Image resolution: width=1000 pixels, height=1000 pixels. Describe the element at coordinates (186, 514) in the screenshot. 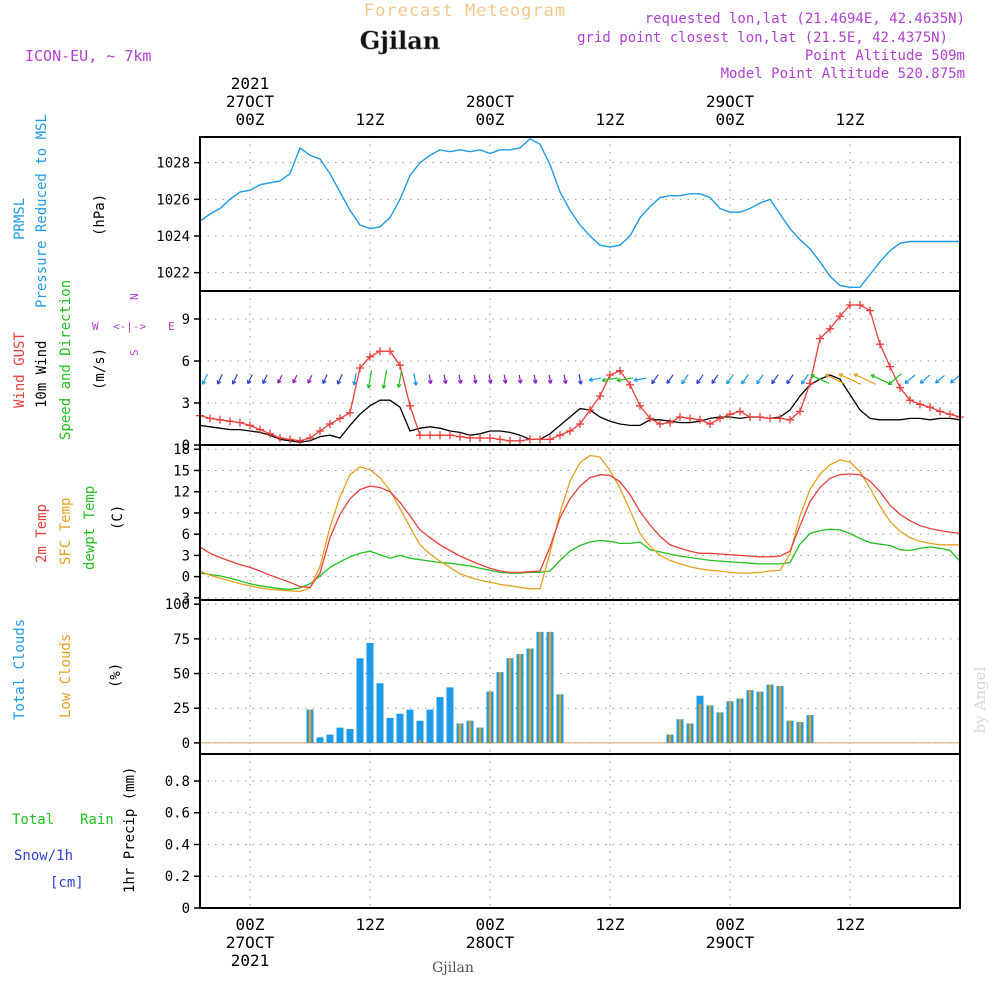

I see `temp-ytick-label-4: 9` at that location.